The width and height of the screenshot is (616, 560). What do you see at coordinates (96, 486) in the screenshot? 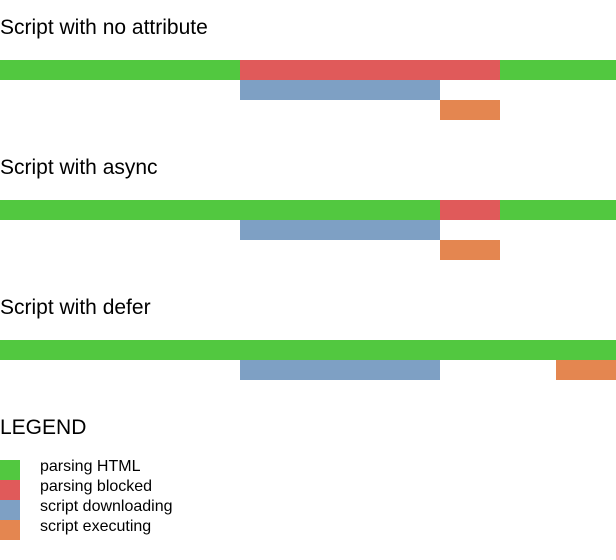
I see `legend-label-parsing-blocked: parsing blocked` at bounding box center [96, 486].